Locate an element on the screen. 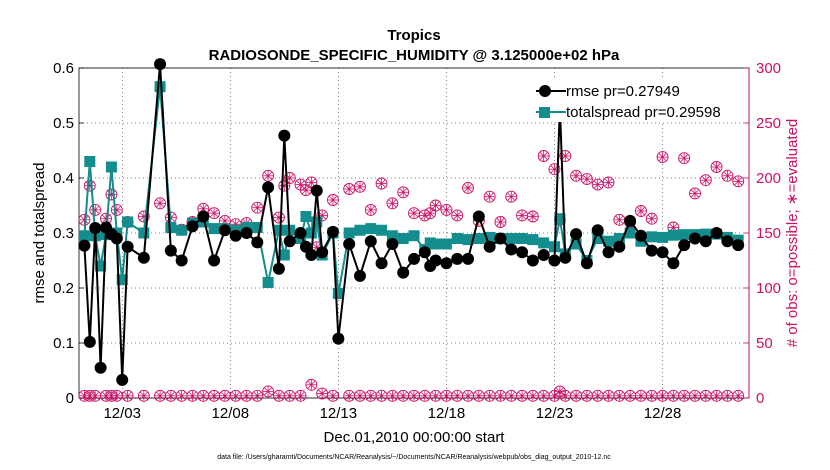 The width and height of the screenshot is (830, 470). x-axis-label: Dec.01,2010 00:00:00 start is located at coordinates (415, 437).